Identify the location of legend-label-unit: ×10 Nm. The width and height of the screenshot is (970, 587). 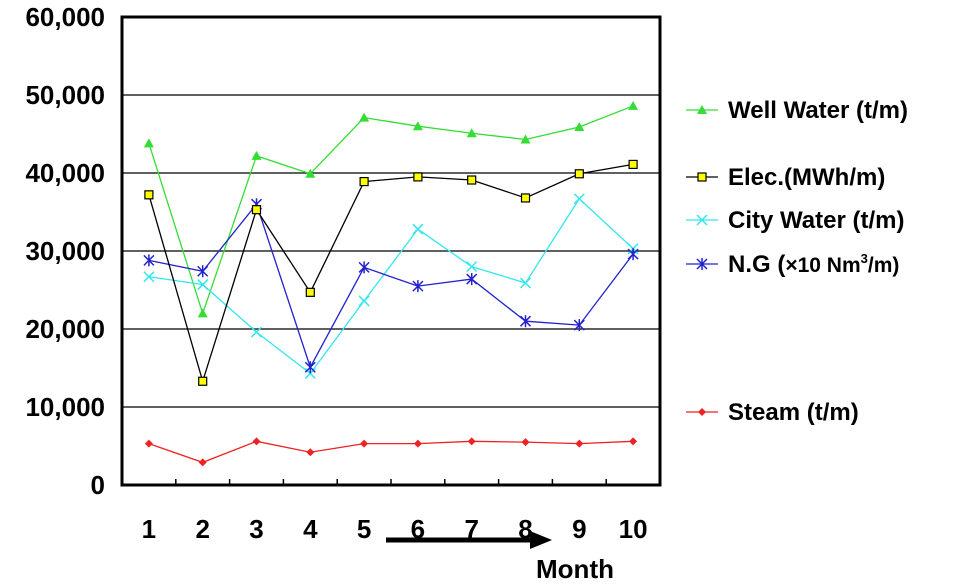
(822, 265).